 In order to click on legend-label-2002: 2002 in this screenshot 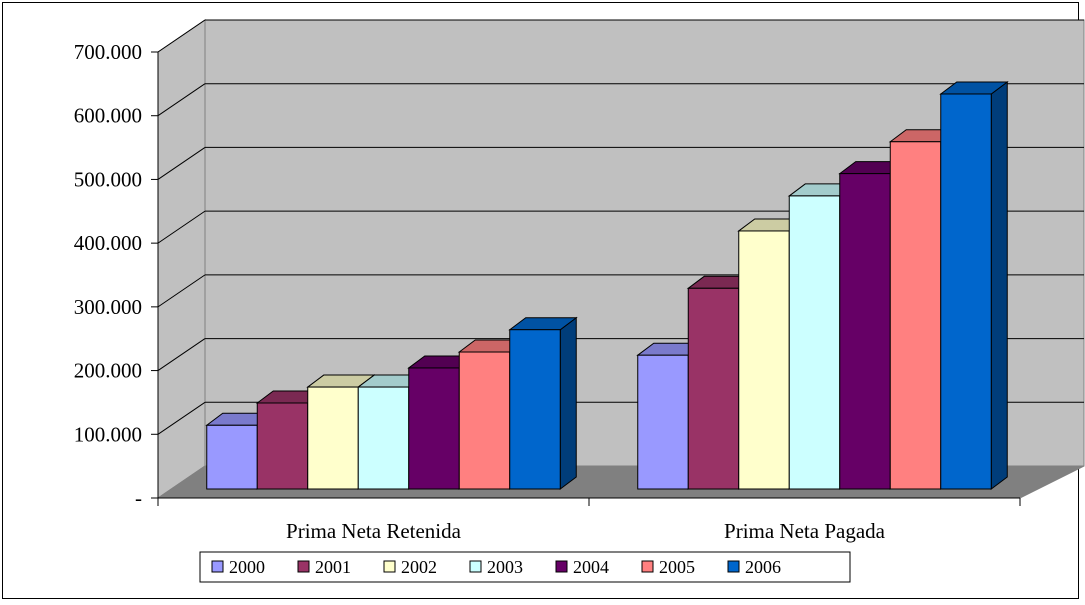, I will do `click(419, 567)`.